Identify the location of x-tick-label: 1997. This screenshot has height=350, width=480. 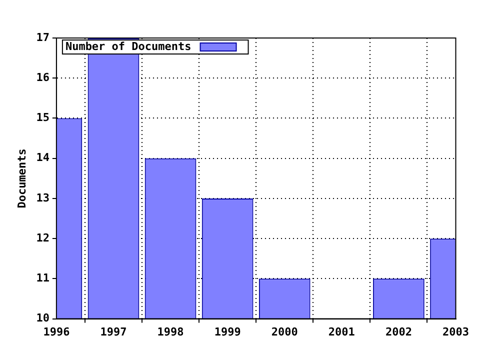
(113, 331).